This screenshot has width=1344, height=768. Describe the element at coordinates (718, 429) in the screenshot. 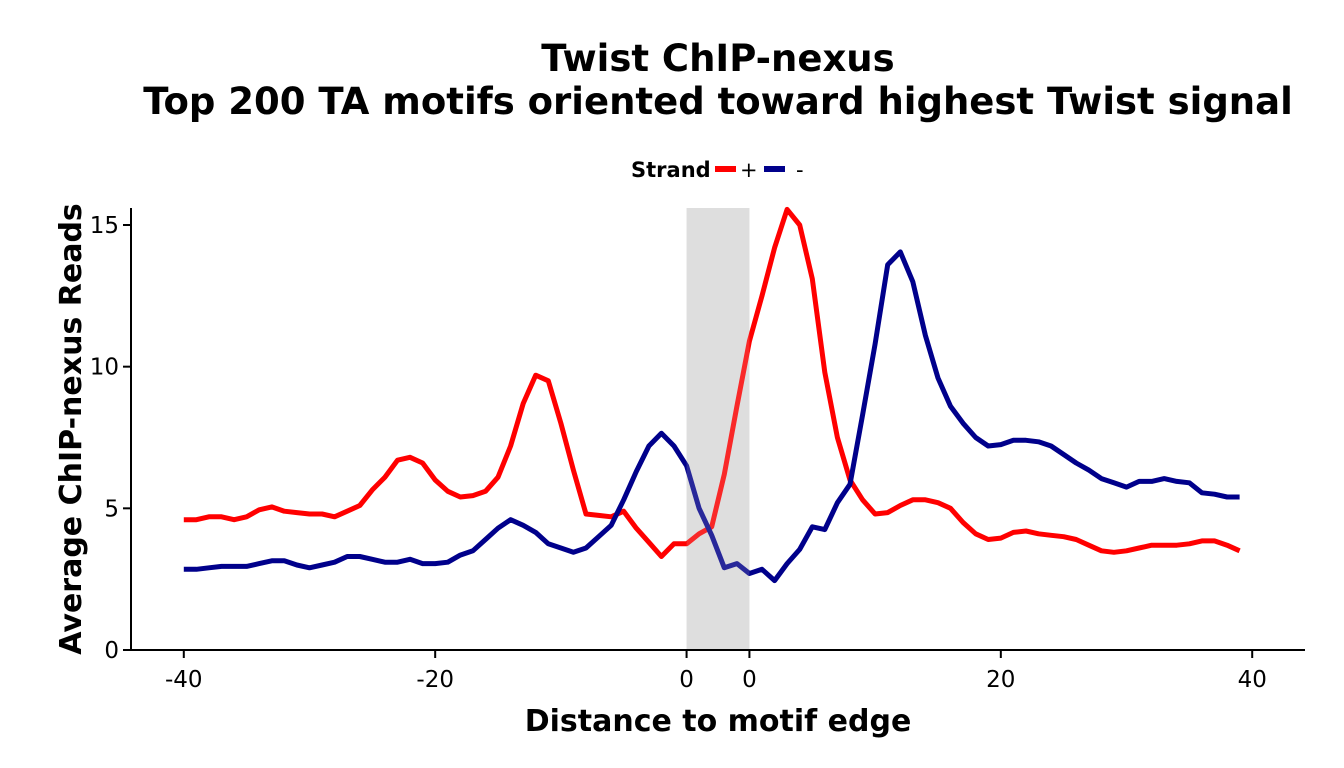

I see `motif-region-overlay` at that location.